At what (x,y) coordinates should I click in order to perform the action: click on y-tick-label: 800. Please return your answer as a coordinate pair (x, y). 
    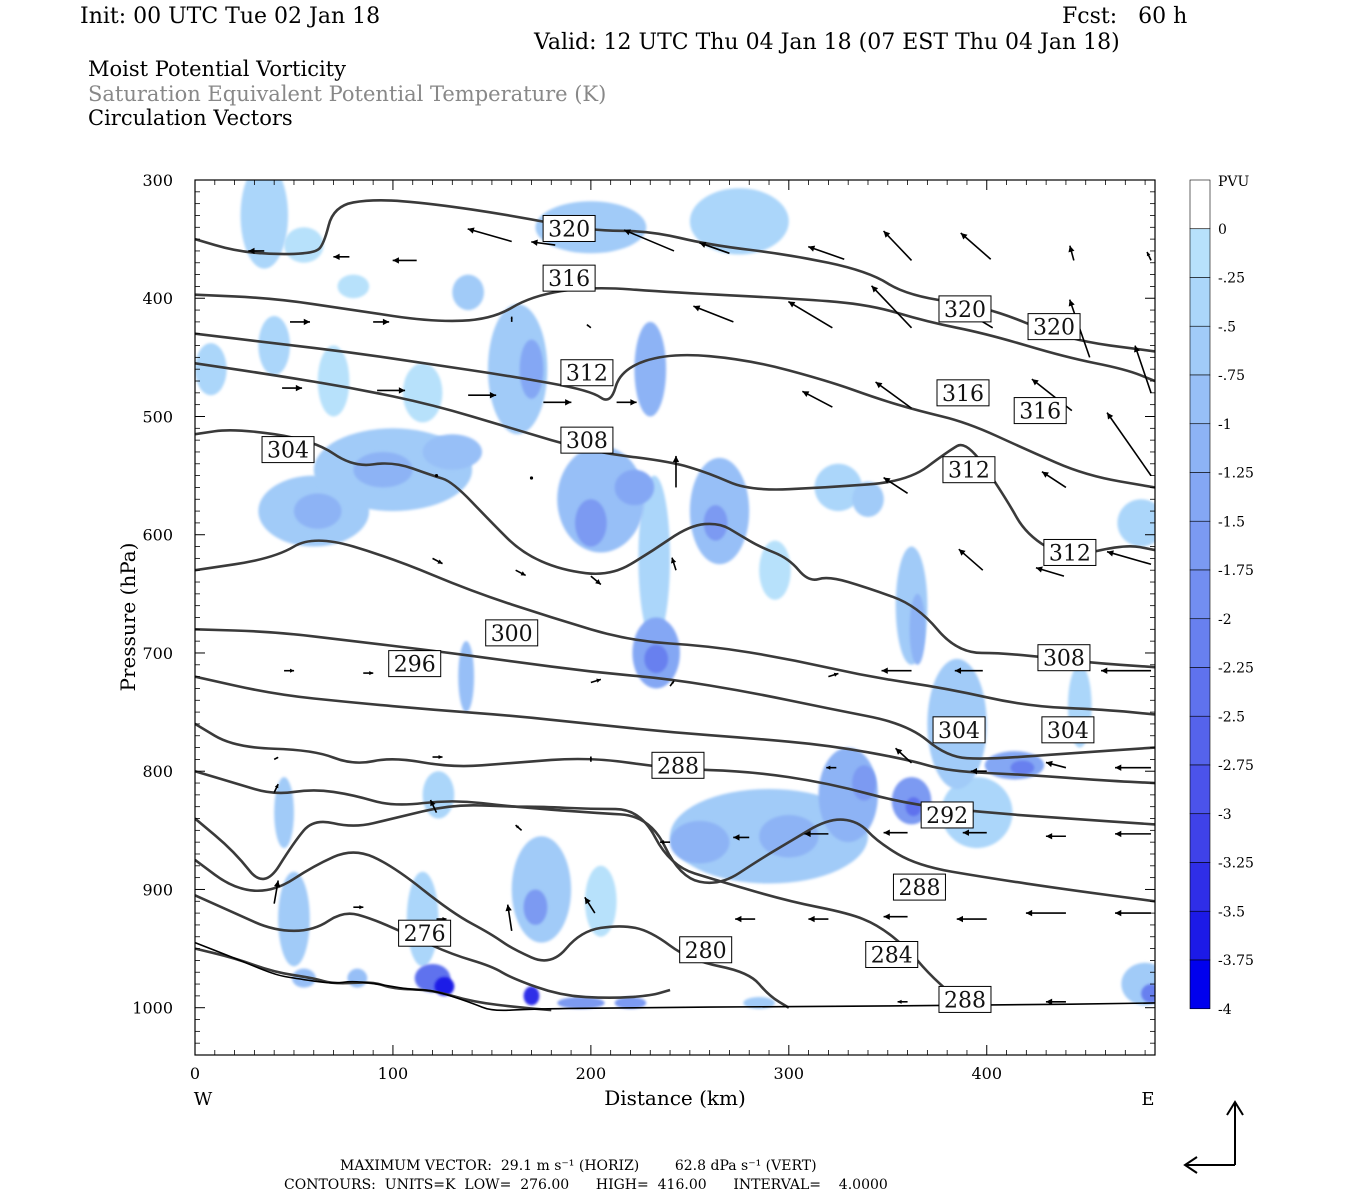
    Looking at the image, I should click on (157, 771).